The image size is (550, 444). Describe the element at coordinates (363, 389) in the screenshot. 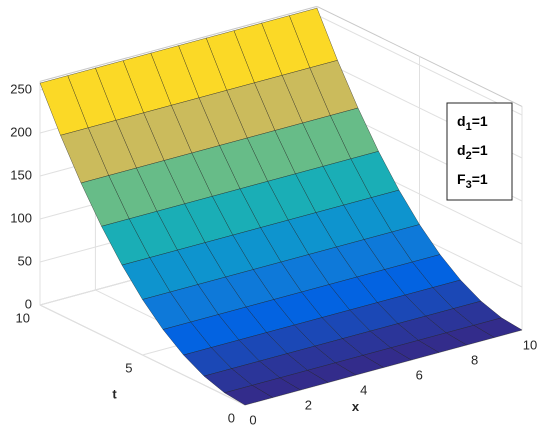

I see `x-tick-label: 4` at that location.